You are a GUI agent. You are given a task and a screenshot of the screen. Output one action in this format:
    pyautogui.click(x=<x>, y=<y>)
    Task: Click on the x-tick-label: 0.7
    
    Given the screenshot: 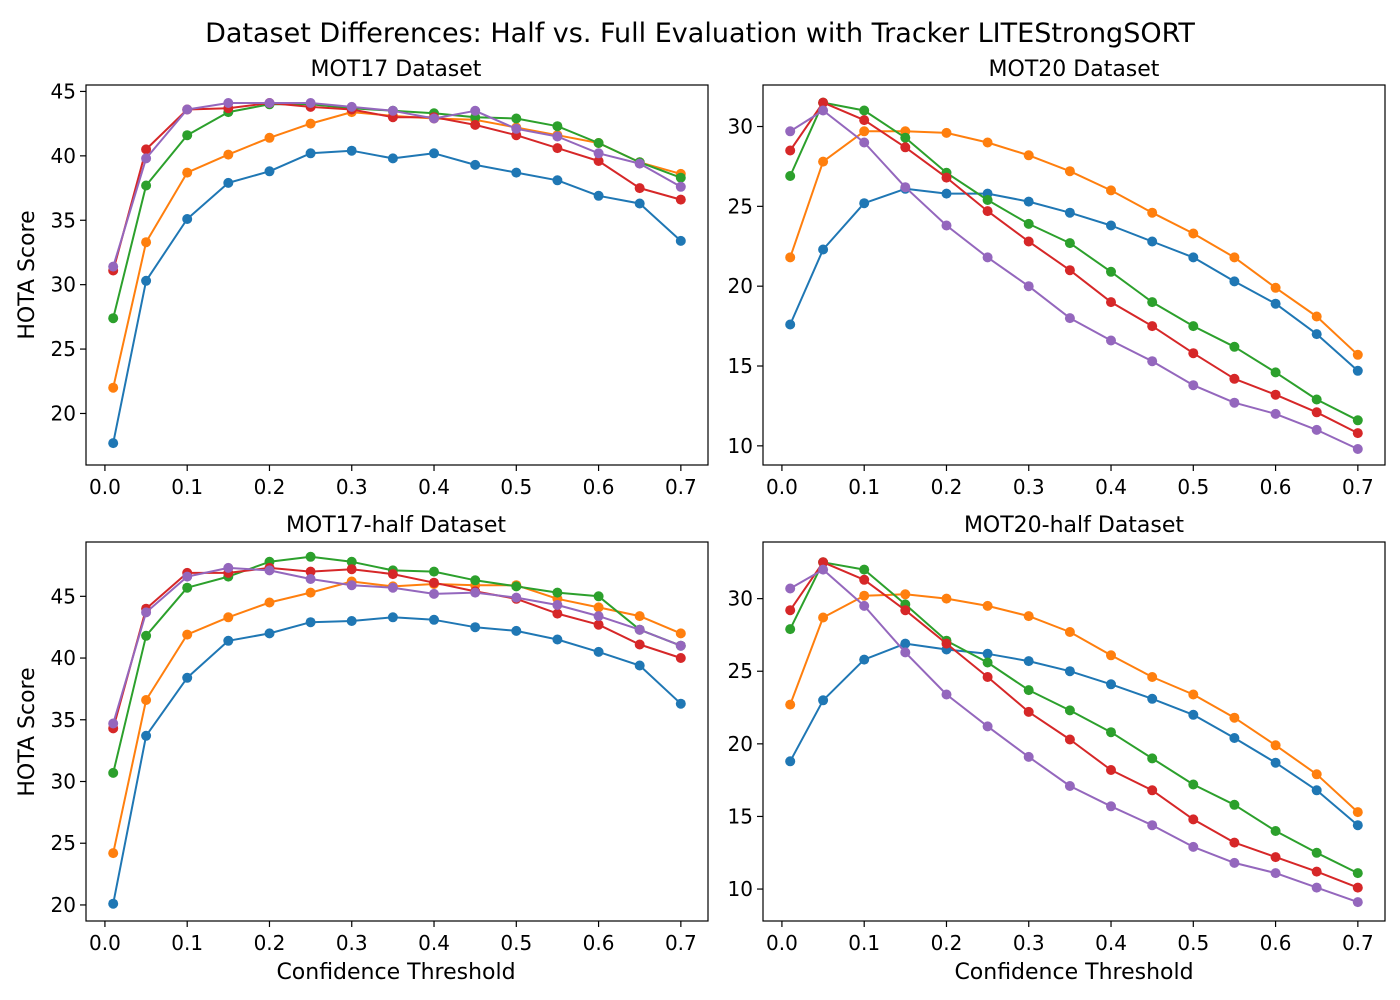 What is the action you would take?
    pyautogui.click(x=1358, y=487)
    